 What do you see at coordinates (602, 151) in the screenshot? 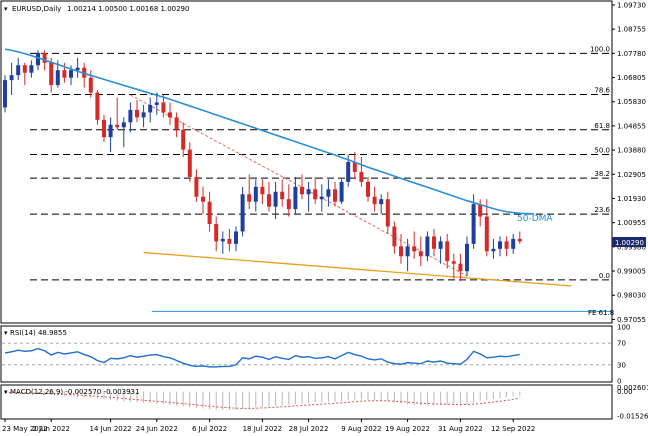
I see `fib-level-label: 50.0` at bounding box center [602, 151].